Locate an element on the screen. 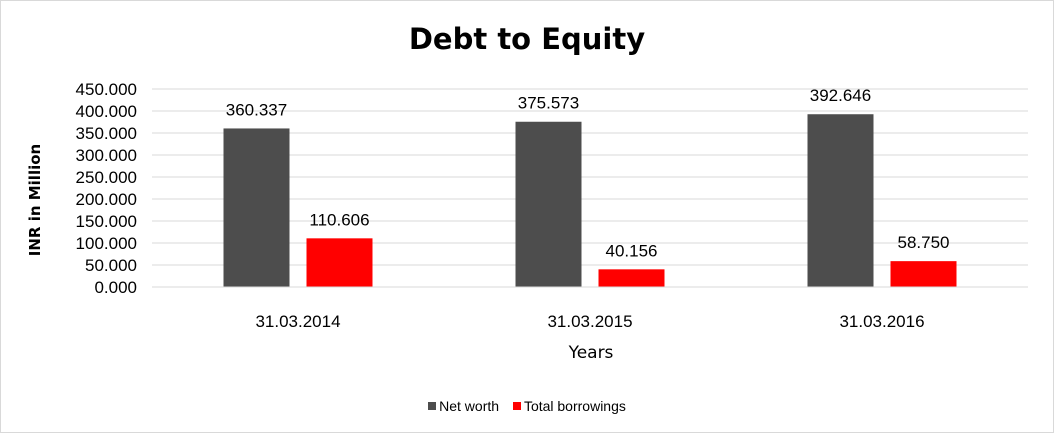 The width and height of the screenshot is (1054, 433). data-label-total-borrowings: 58.750 is located at coordinates (924, 242).